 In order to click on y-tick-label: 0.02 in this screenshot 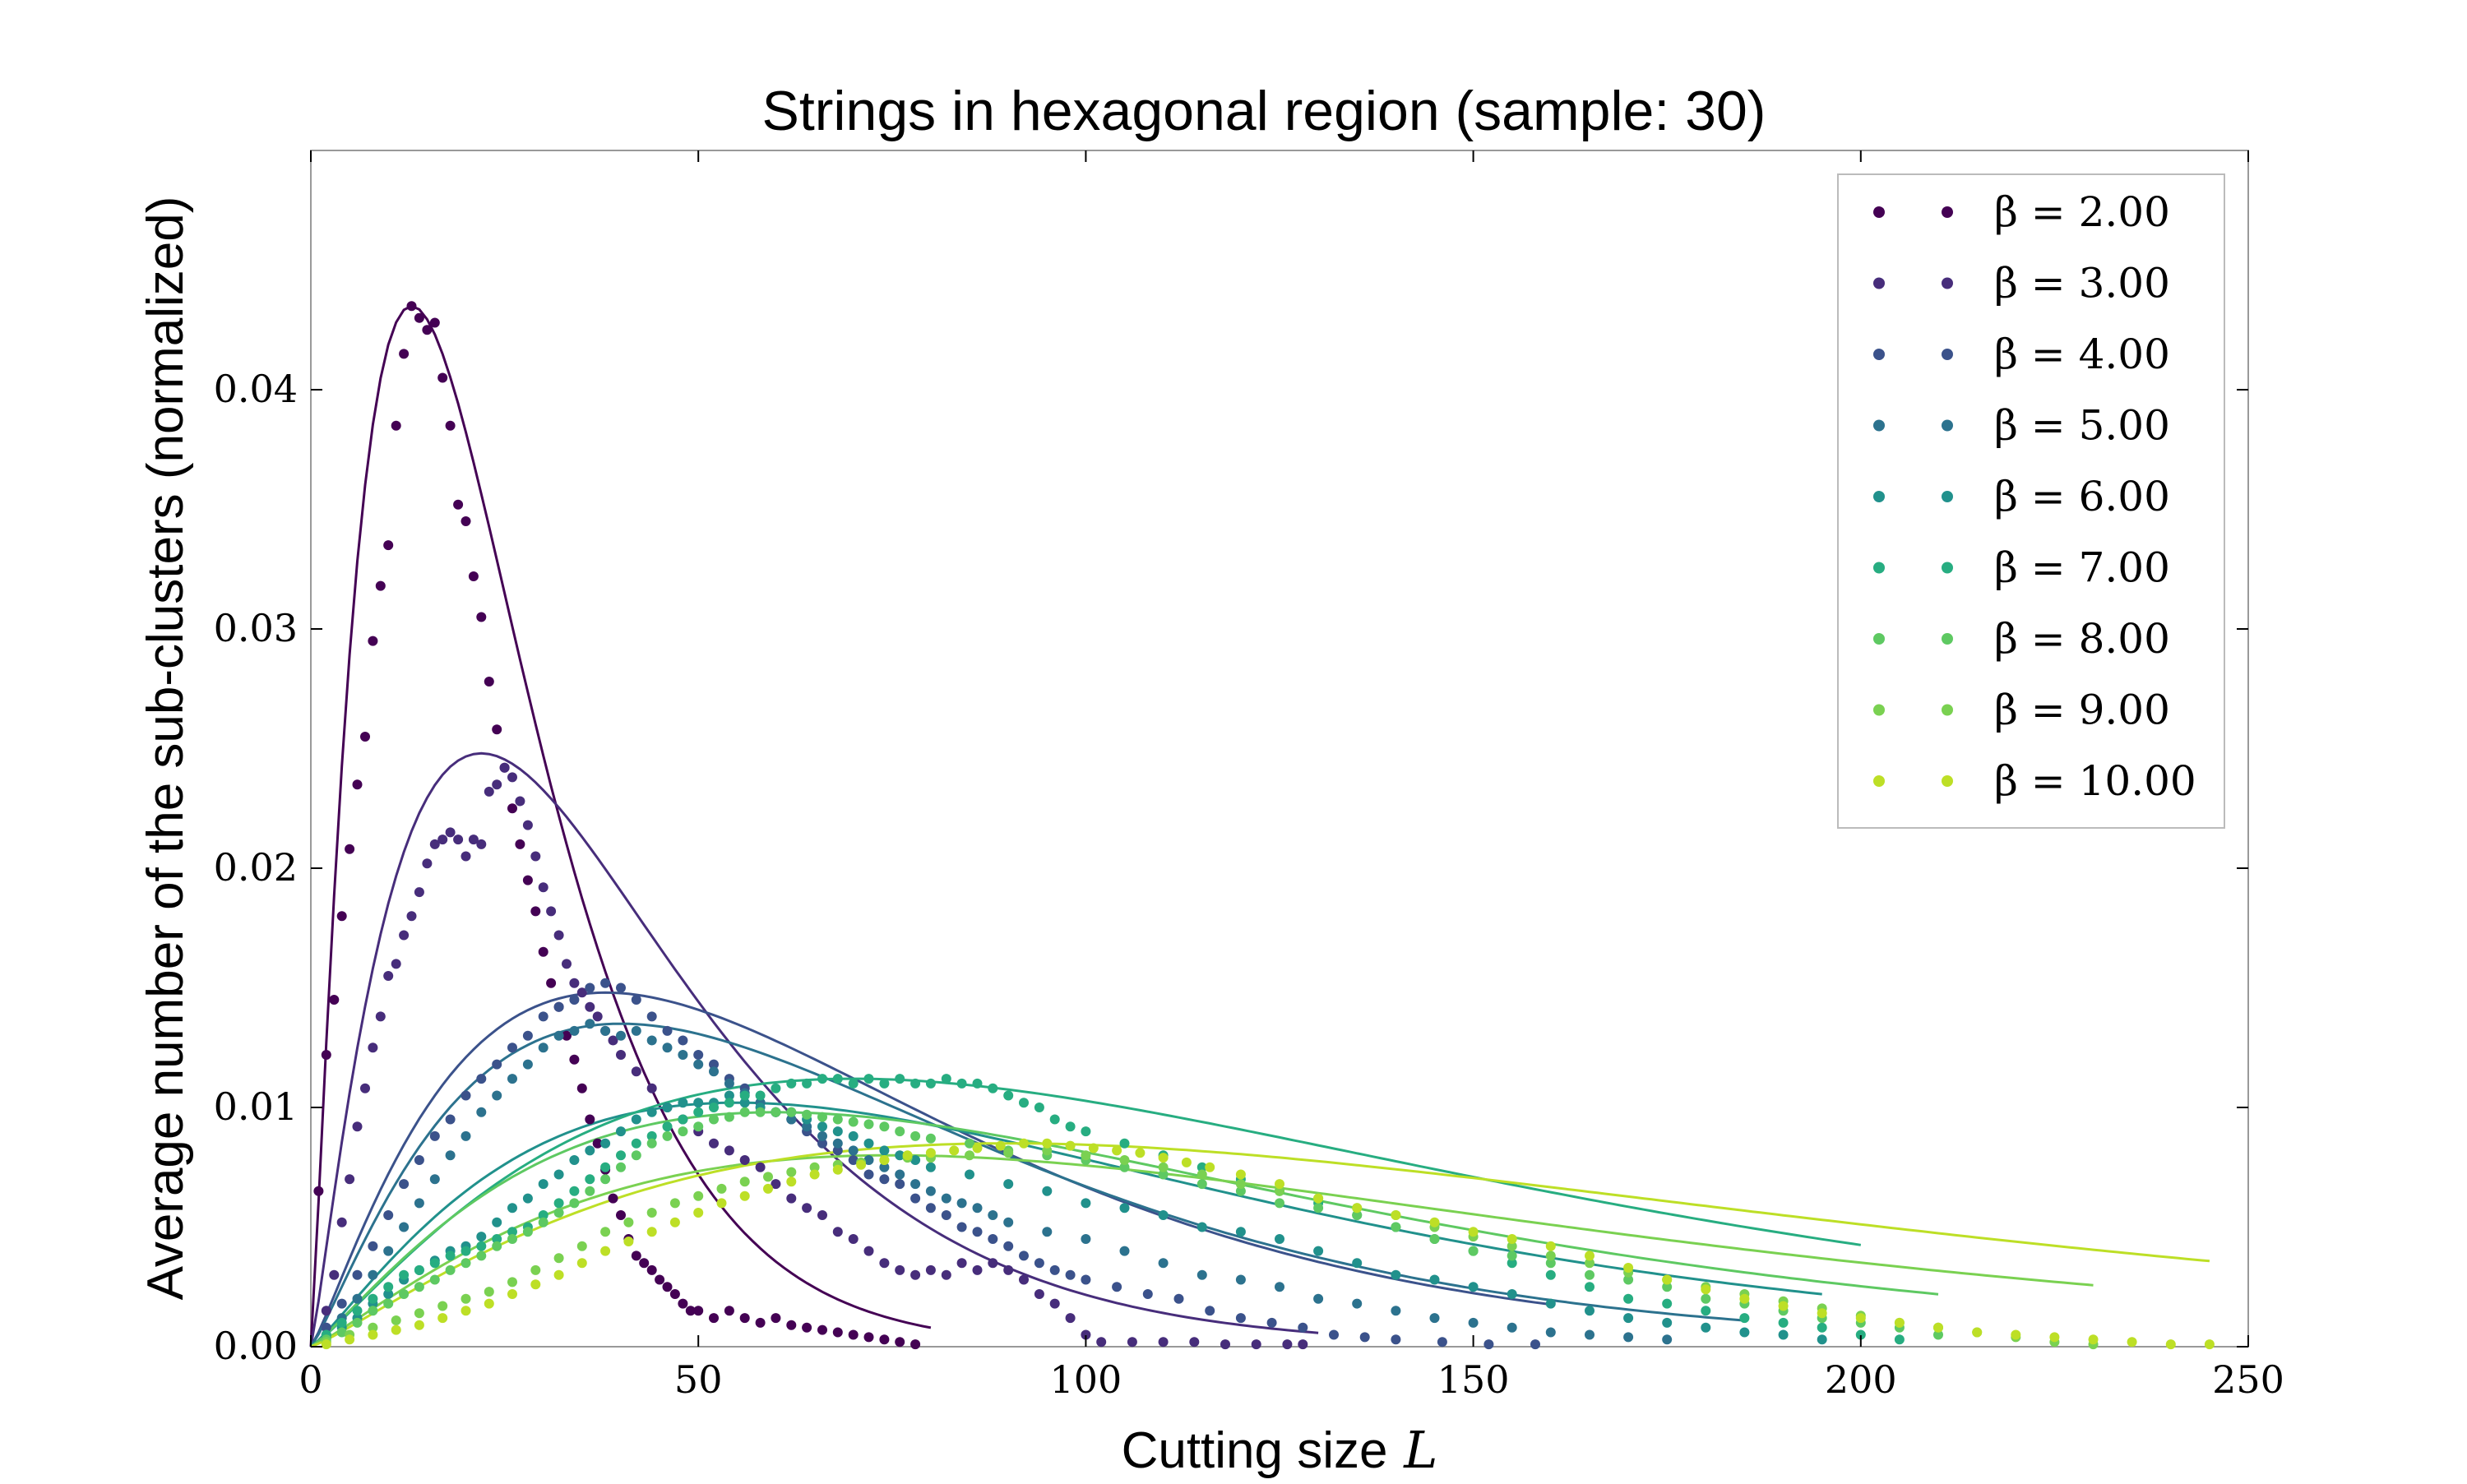, I will do `click(256, 868)`.